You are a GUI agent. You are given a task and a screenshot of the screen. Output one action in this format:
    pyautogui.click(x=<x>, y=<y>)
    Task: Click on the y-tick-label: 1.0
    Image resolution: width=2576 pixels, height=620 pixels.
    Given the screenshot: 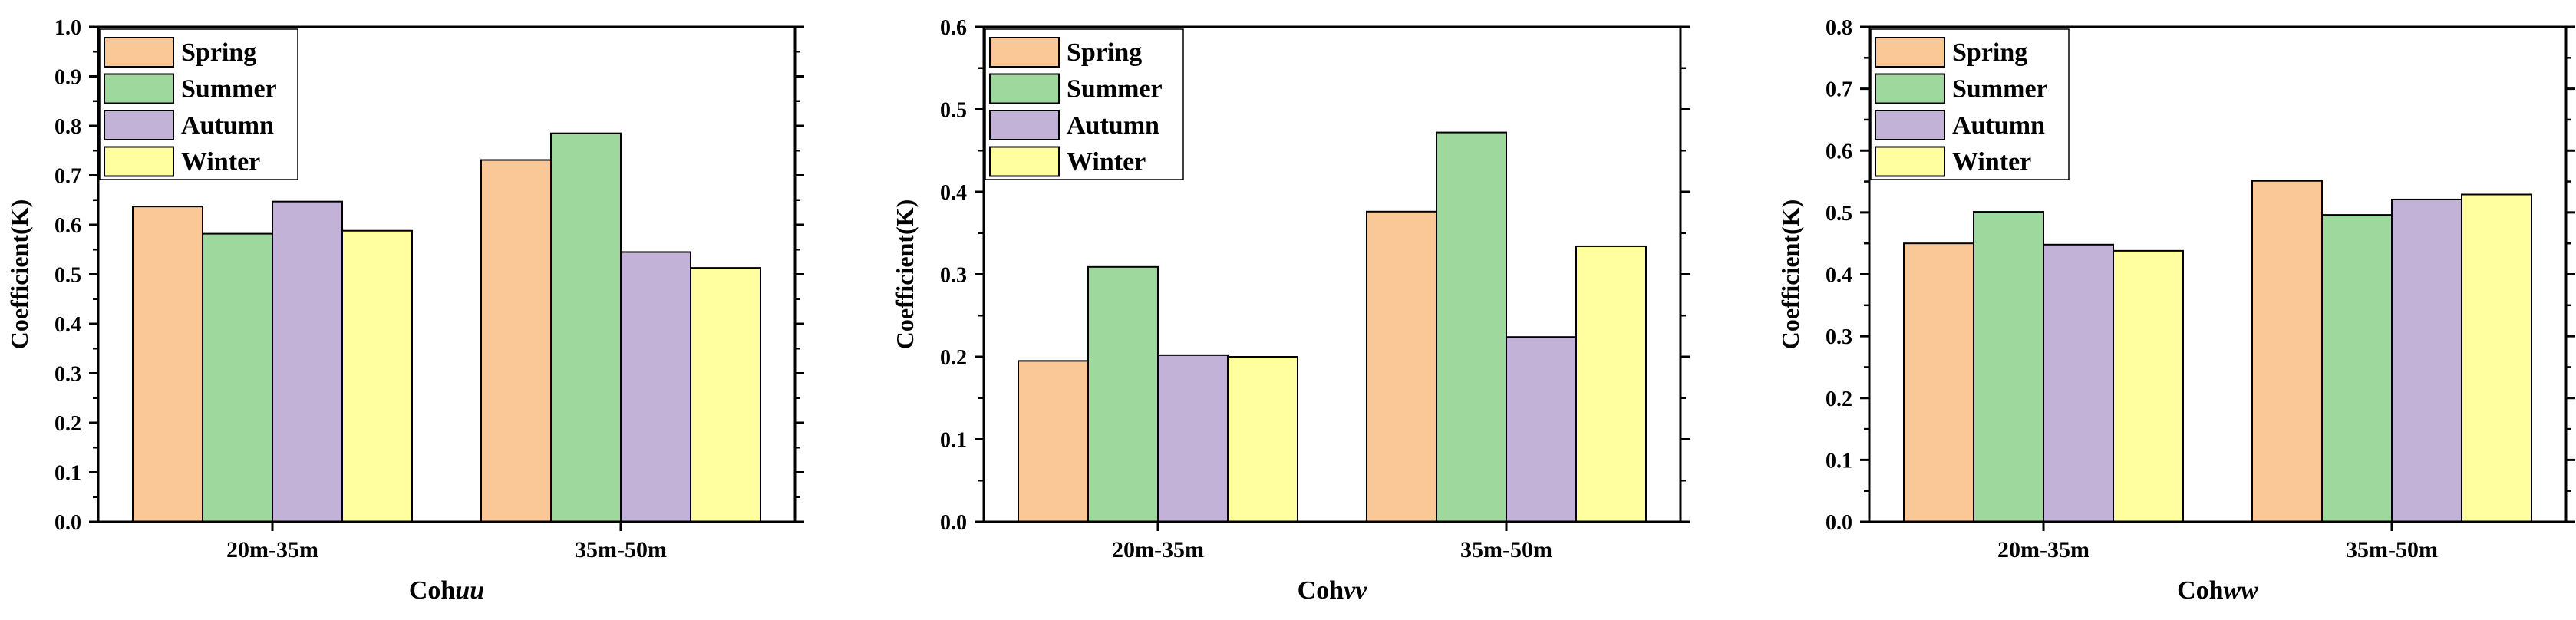 What is the action you would take?
    pyautogui.click(x=67, y=28)
    